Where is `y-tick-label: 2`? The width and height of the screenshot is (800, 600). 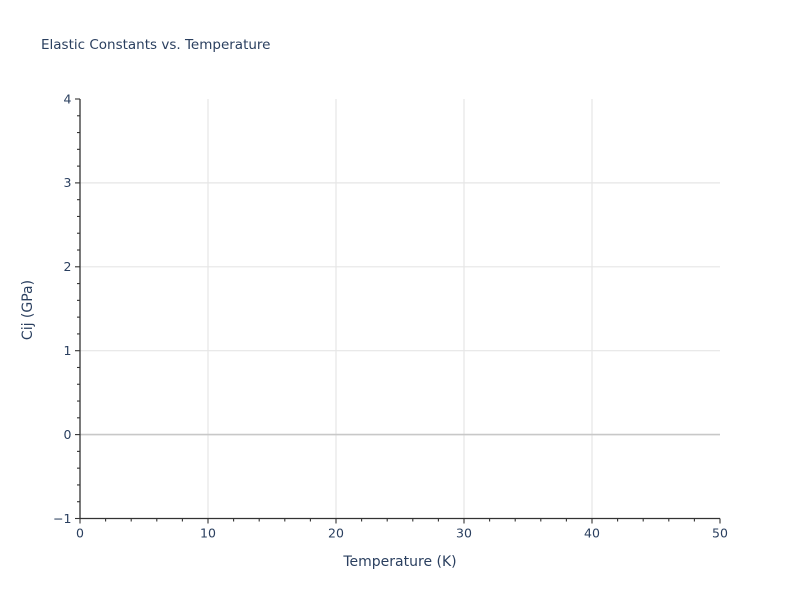 y-tick-label: 2 is located at coordinates (68, 266).